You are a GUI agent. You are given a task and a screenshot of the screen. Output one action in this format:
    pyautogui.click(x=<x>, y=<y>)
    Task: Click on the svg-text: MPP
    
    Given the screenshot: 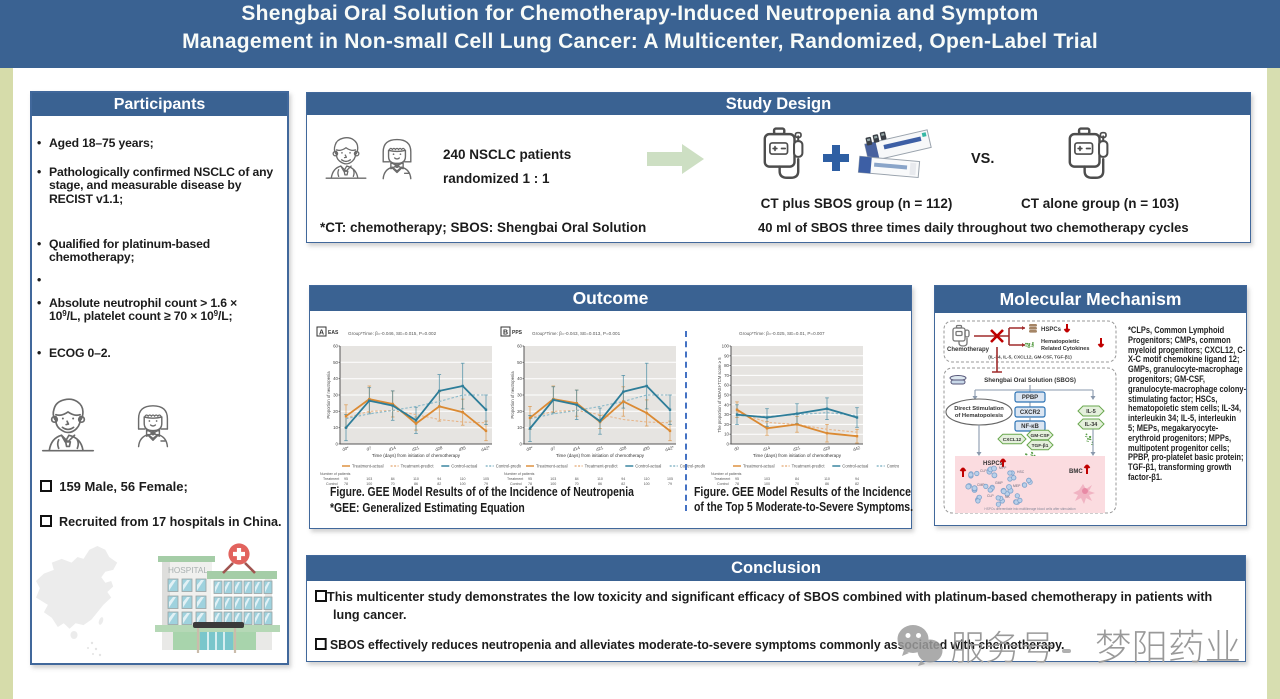 What is the action you would take?
    pyautogui.click(x=1003, y=468)
    